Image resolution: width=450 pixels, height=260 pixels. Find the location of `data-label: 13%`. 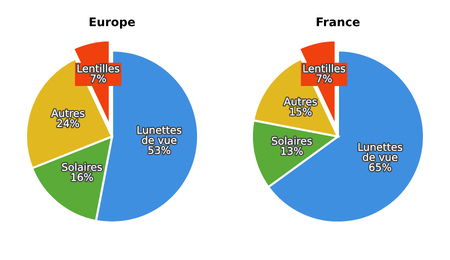

data-label: 13% is located at coordinates (292, 151).